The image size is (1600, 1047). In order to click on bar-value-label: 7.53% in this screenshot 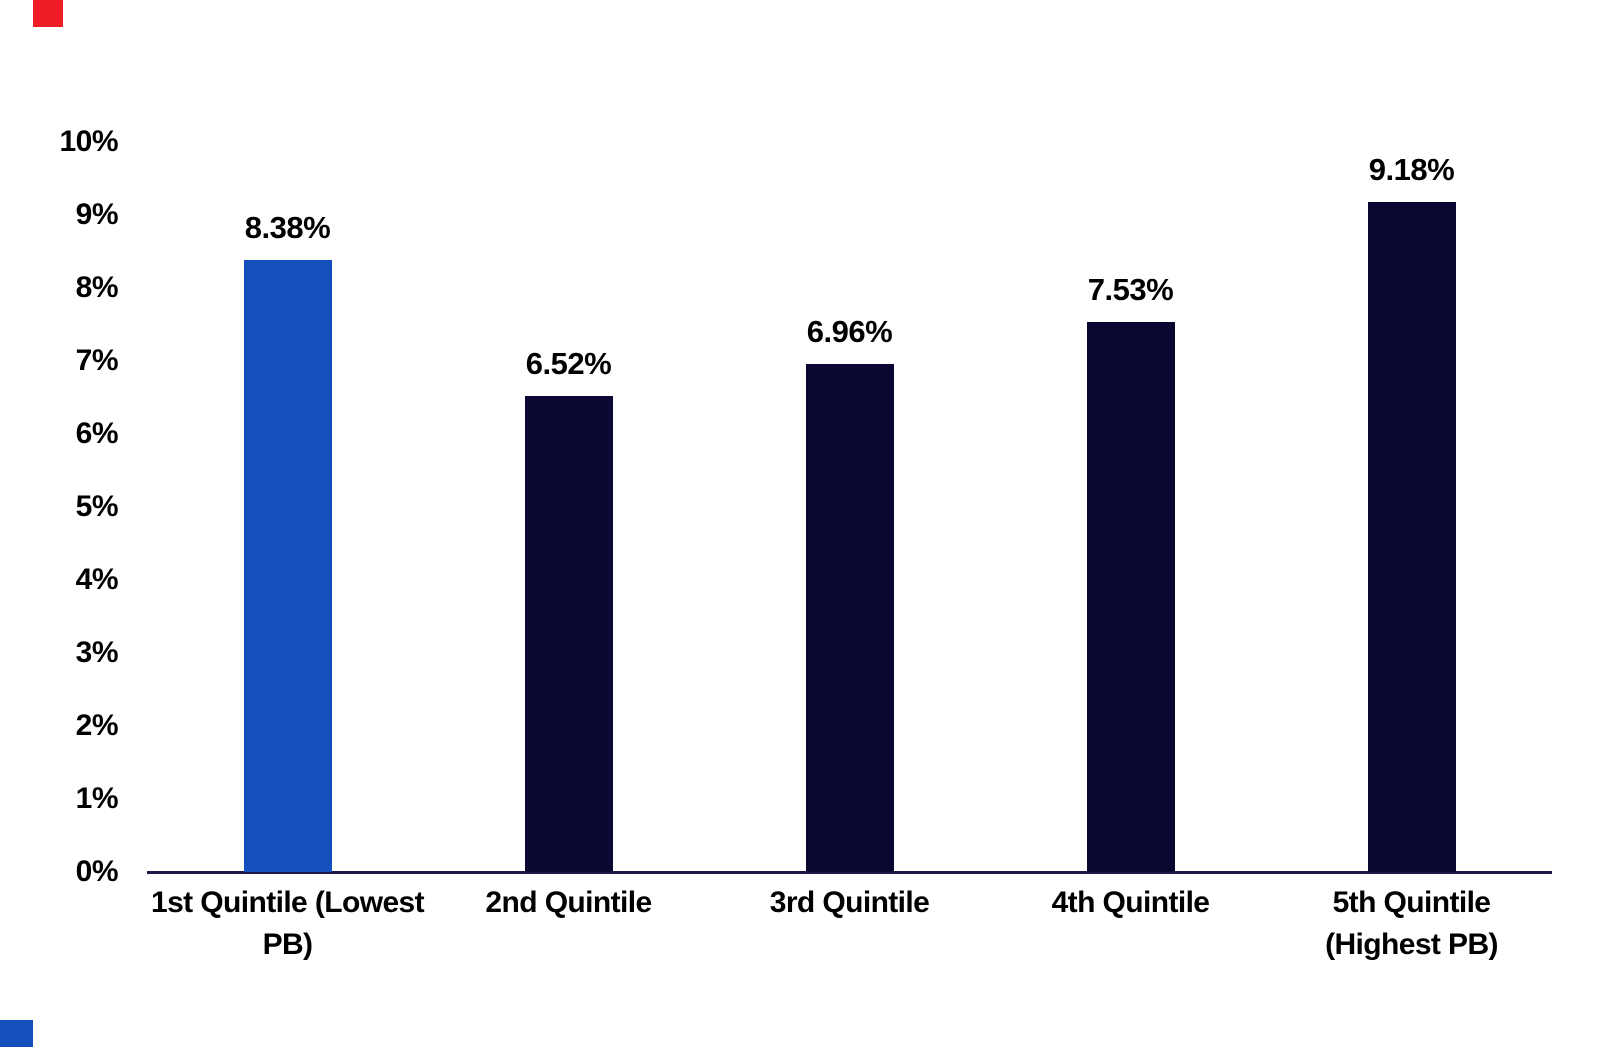, I will do `click(1130, 290)`.